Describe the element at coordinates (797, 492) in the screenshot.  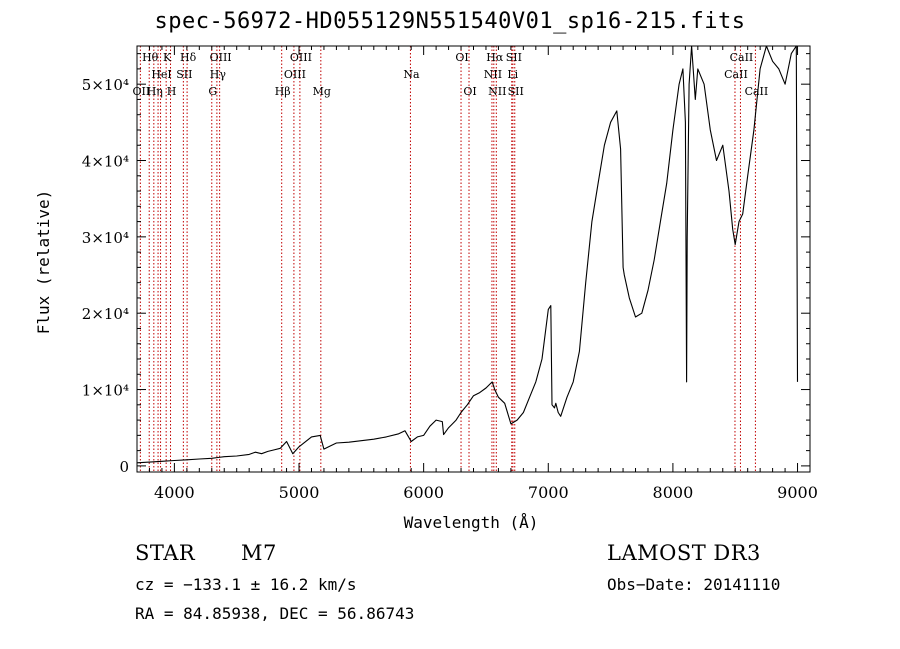
I see `x-tick-label: 9000` at that location.